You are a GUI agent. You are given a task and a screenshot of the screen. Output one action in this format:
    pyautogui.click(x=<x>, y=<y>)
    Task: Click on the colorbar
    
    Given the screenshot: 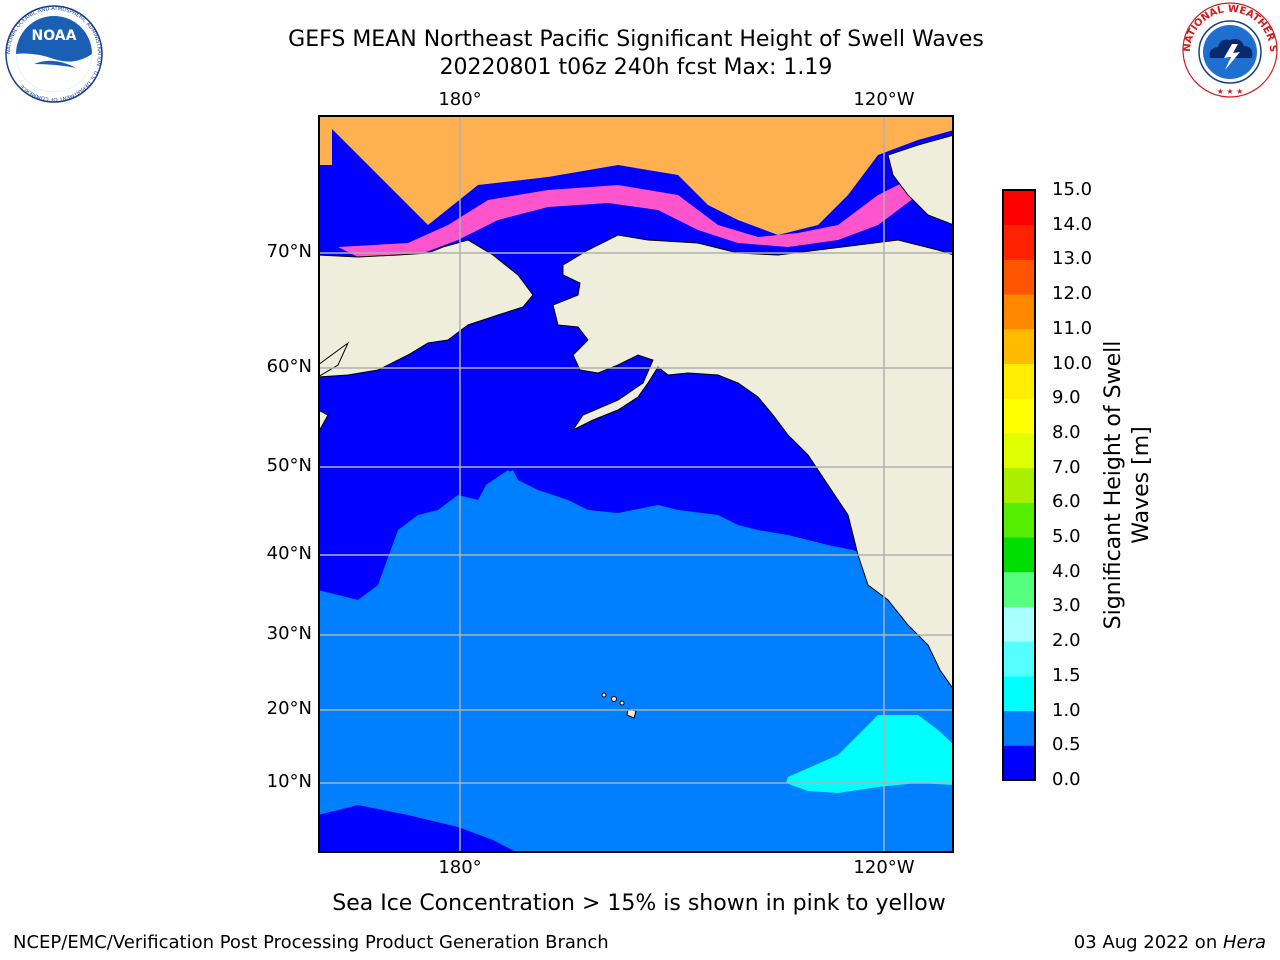 What is the action you would take?
    pyautogui.click(x=1019, y=485)
    